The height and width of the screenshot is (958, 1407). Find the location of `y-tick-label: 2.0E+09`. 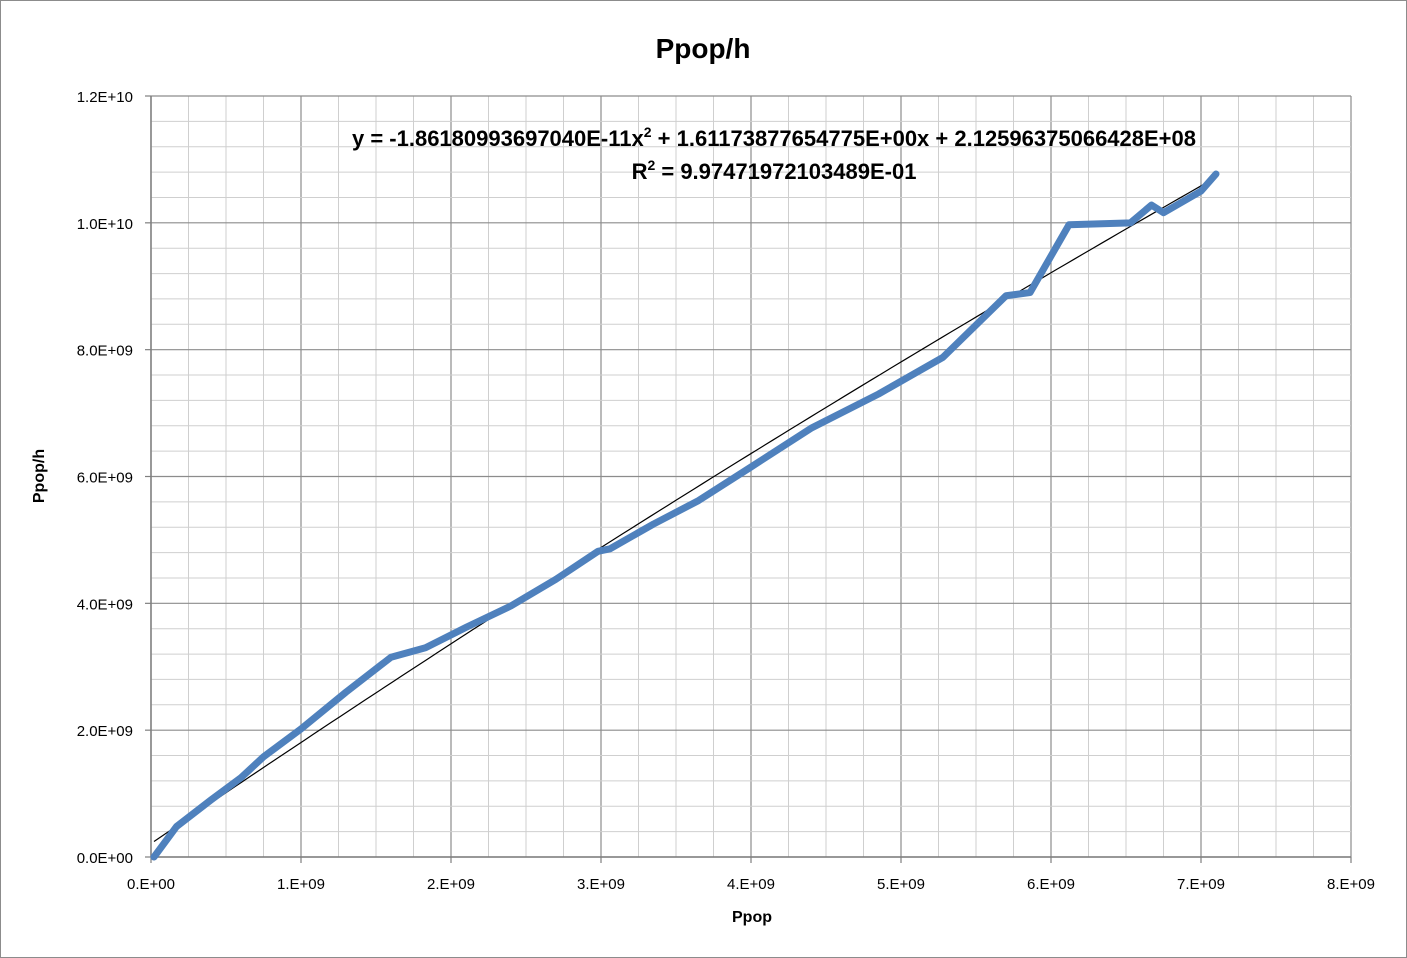

y-tick-label: 2.0E+09 is located at coordinates (105, 731).